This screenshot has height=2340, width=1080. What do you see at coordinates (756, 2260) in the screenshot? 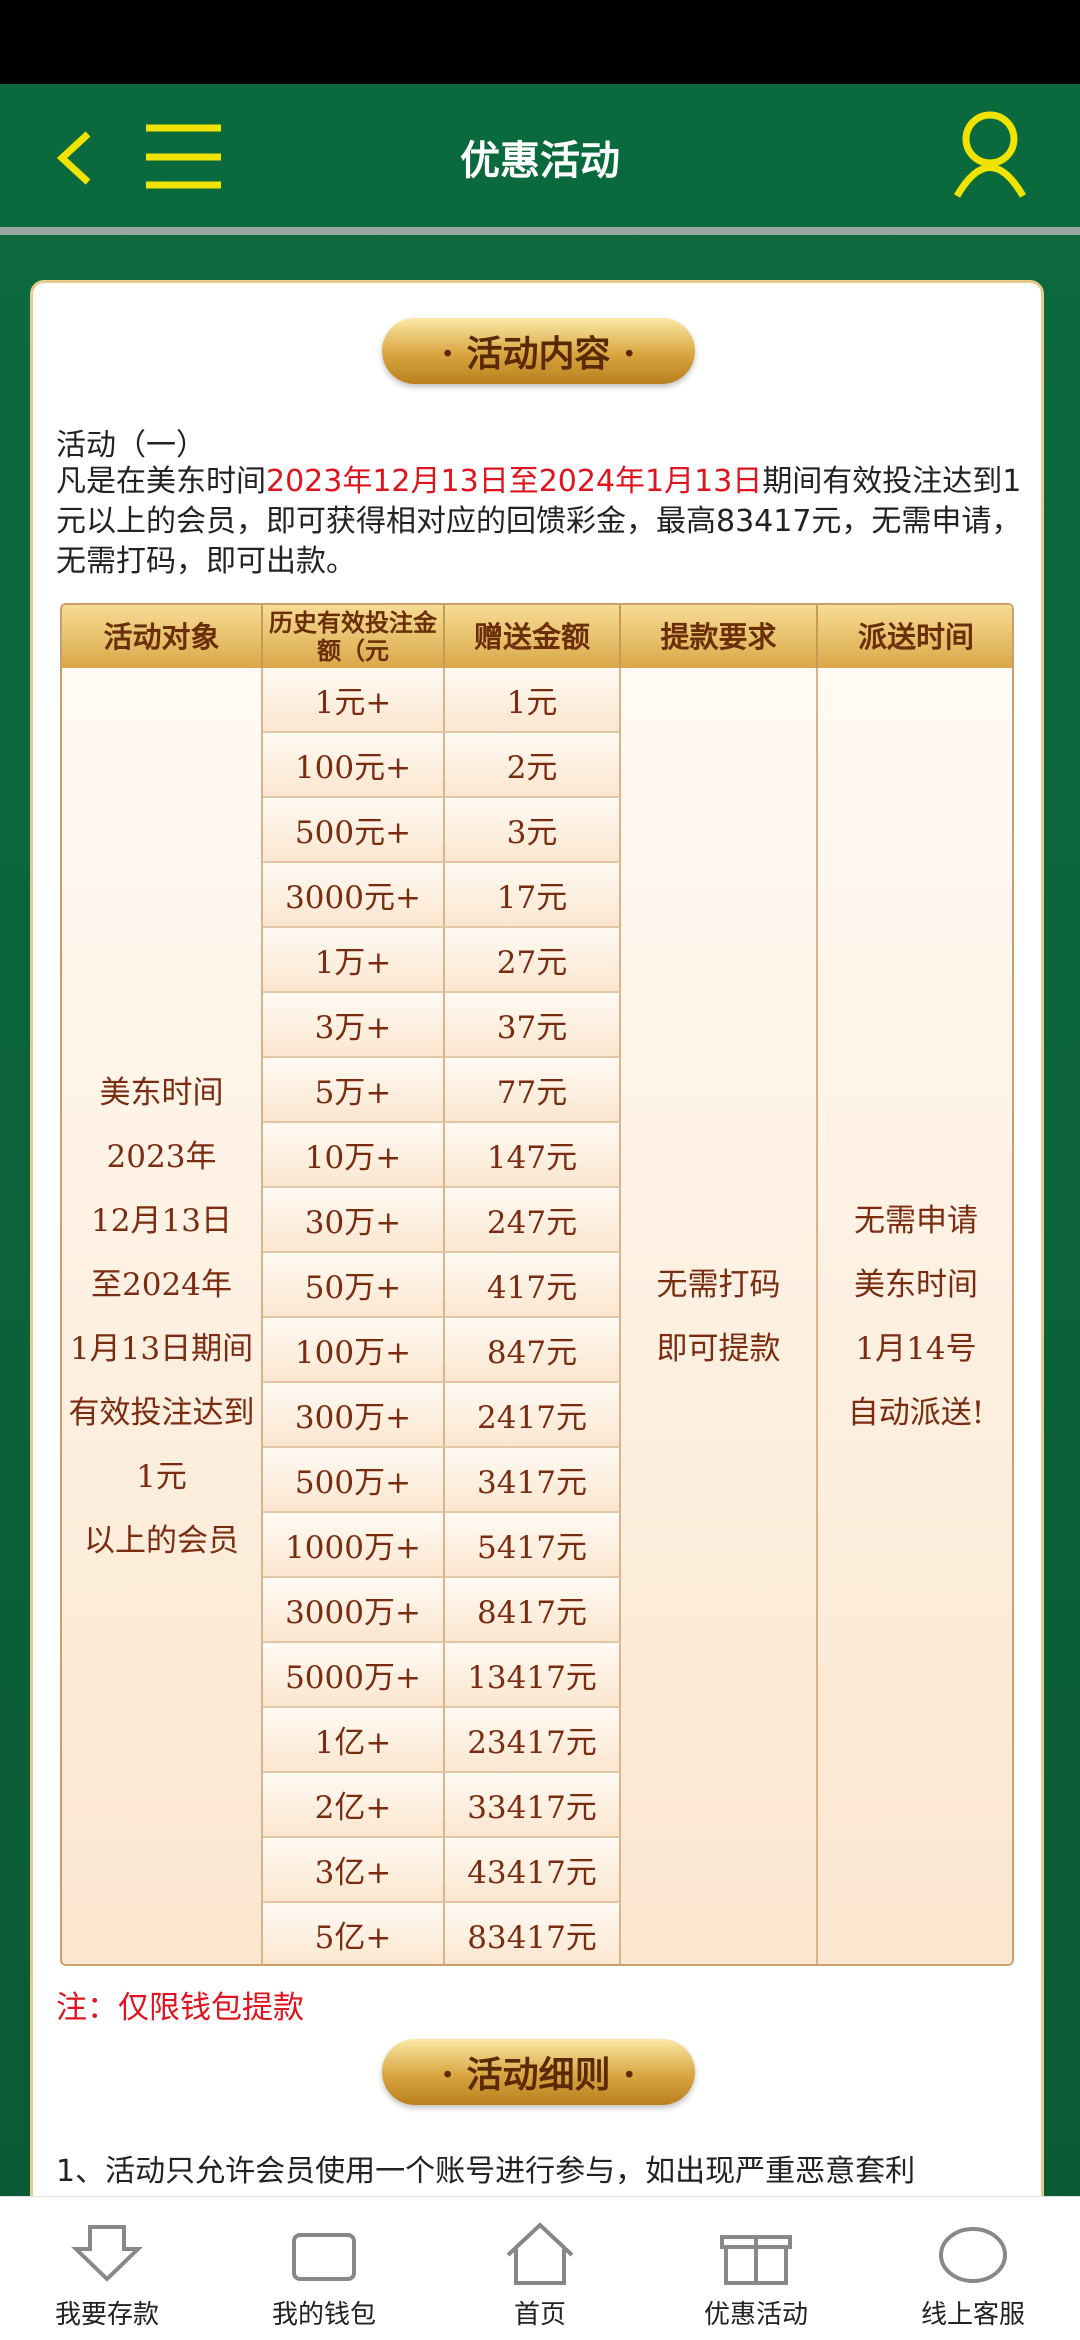
I see `promo-icon` at bounding box center [756, 2260].